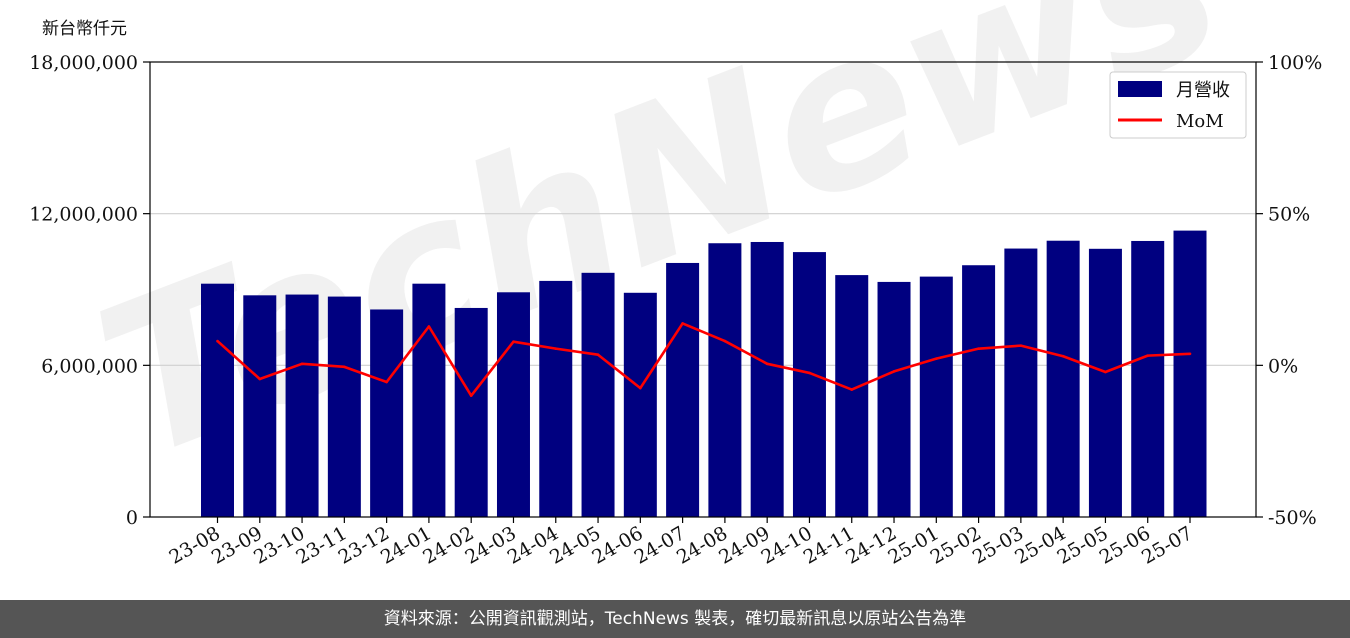 The image size is (1350, 638). I want to click on right-tick-label: 100%, so click(1295, 63).